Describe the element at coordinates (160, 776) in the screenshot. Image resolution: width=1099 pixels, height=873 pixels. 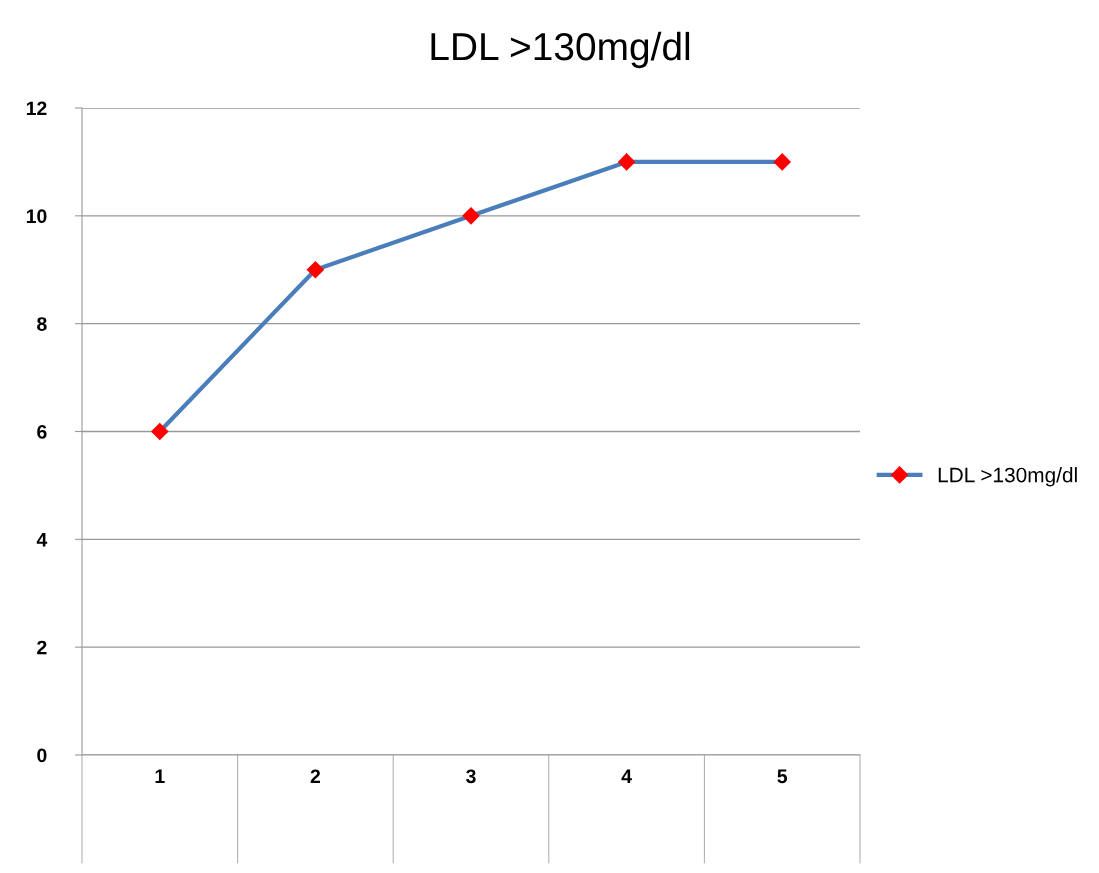
I see `x-tick-label: 1` at that location.